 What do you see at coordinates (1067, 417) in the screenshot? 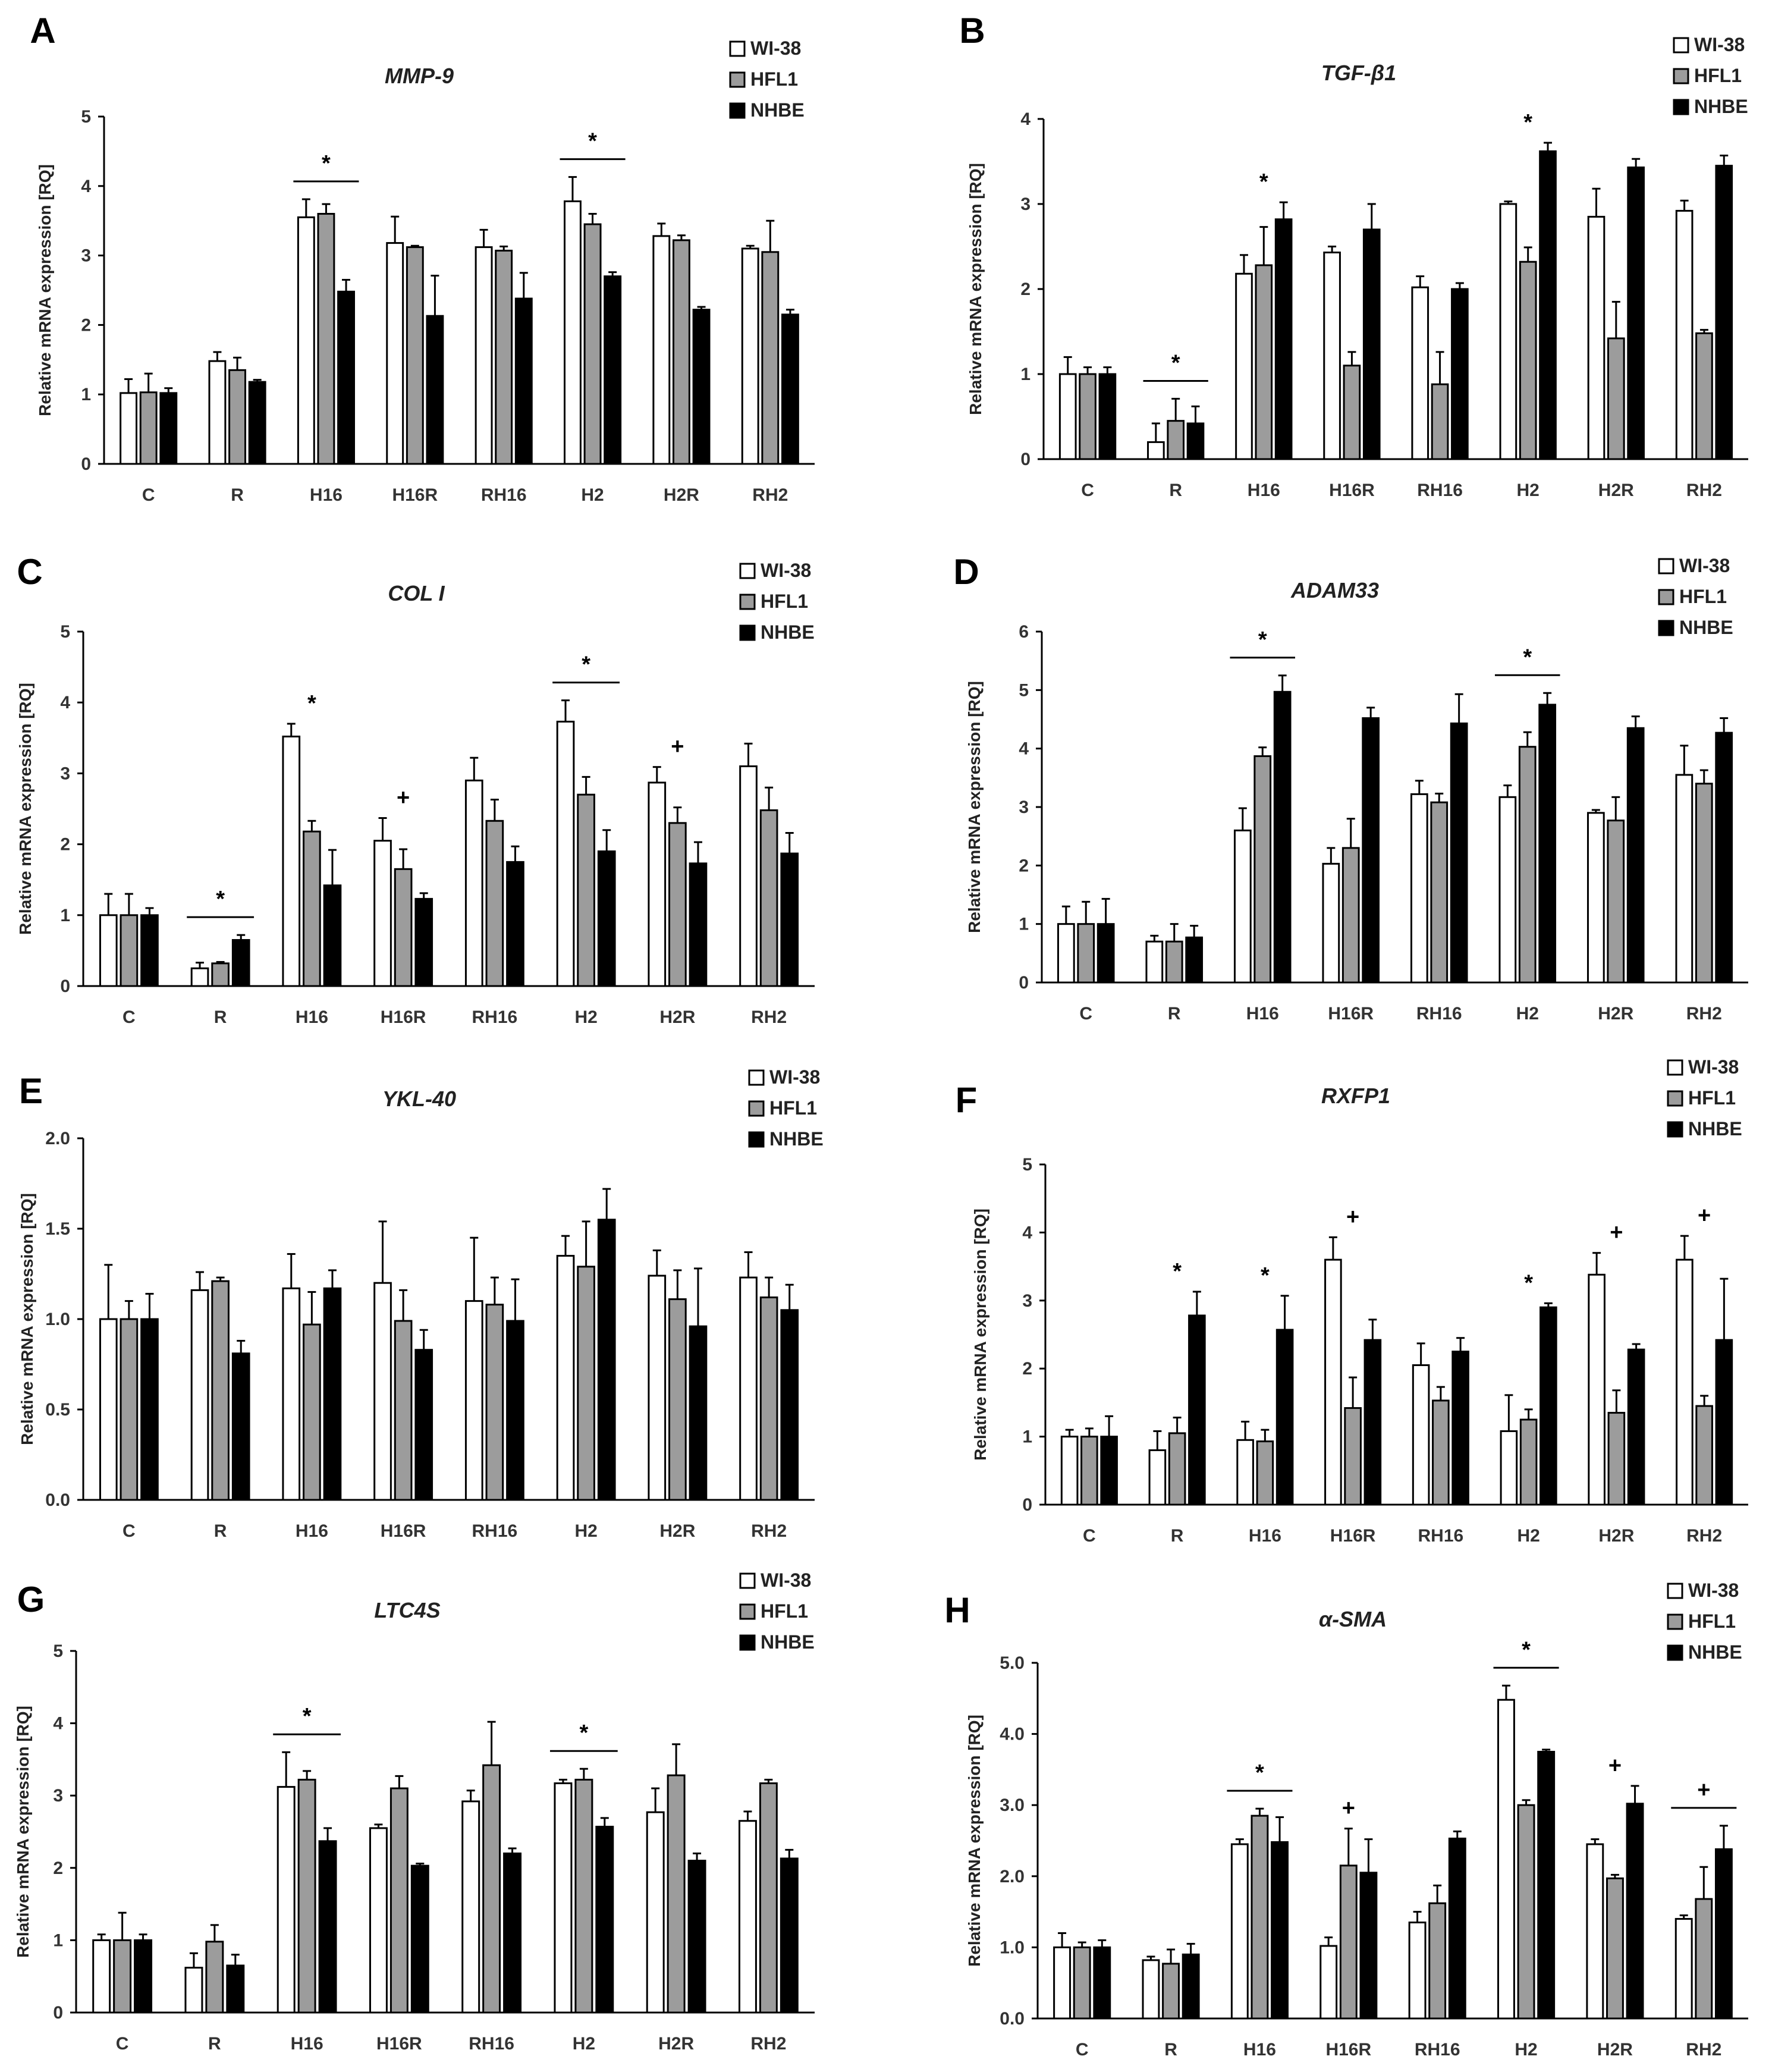
I see `panel-b-bar-wi-38-c` at bounding box center [1067, 417].